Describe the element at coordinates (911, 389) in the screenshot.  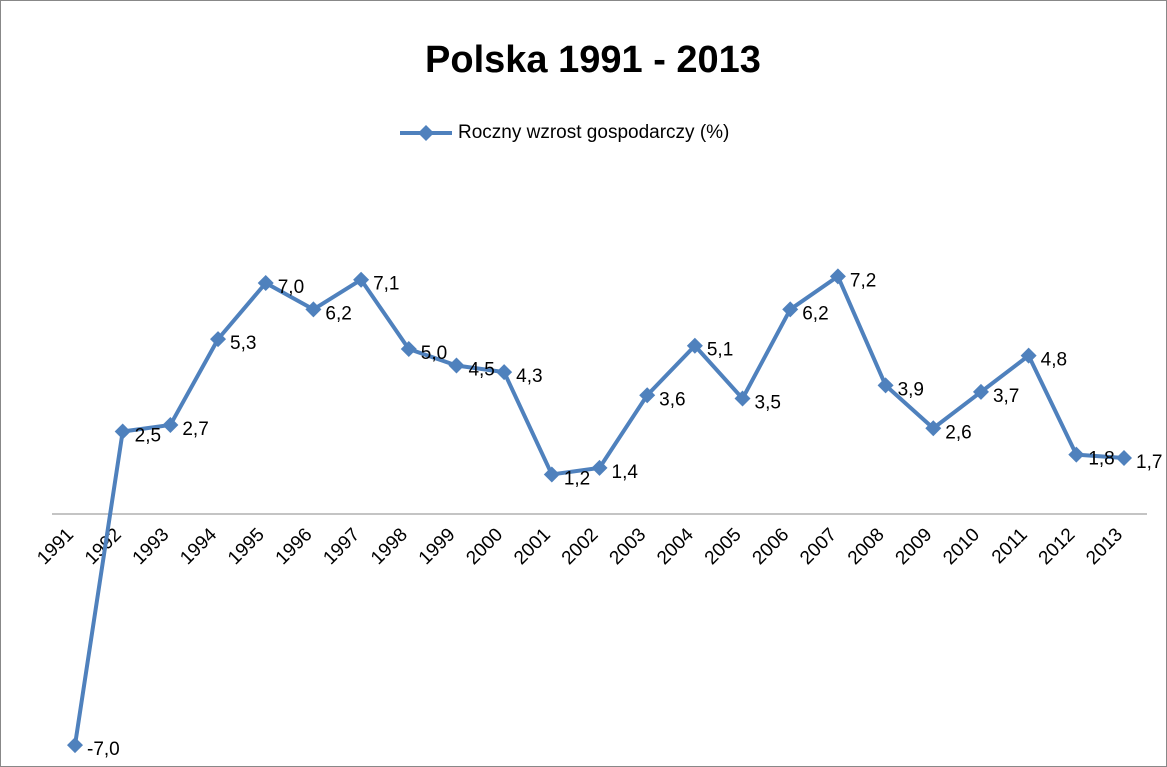
I see `data-label: 3,9` at that location.